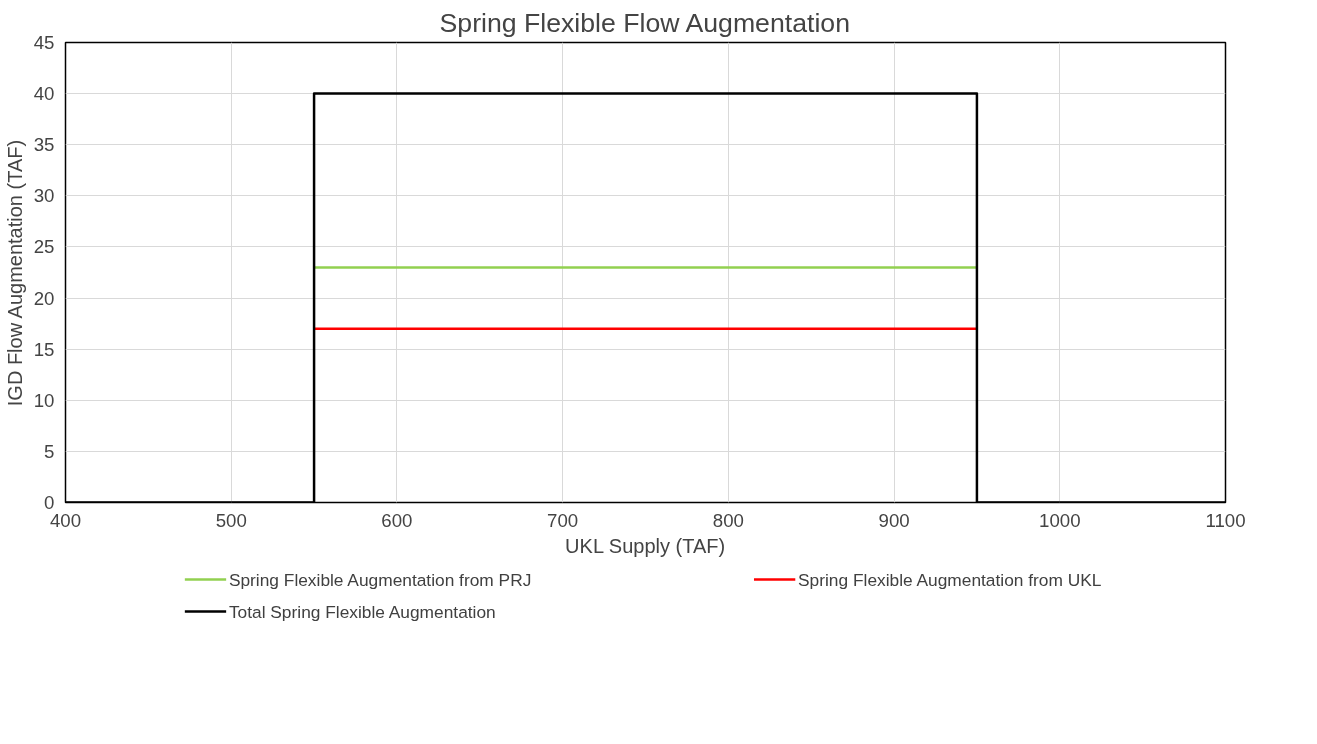 The image size is (1317, 744). I want to click on legend-label: Spring Flexible Augmentation from PRJ, so click(380, 579).